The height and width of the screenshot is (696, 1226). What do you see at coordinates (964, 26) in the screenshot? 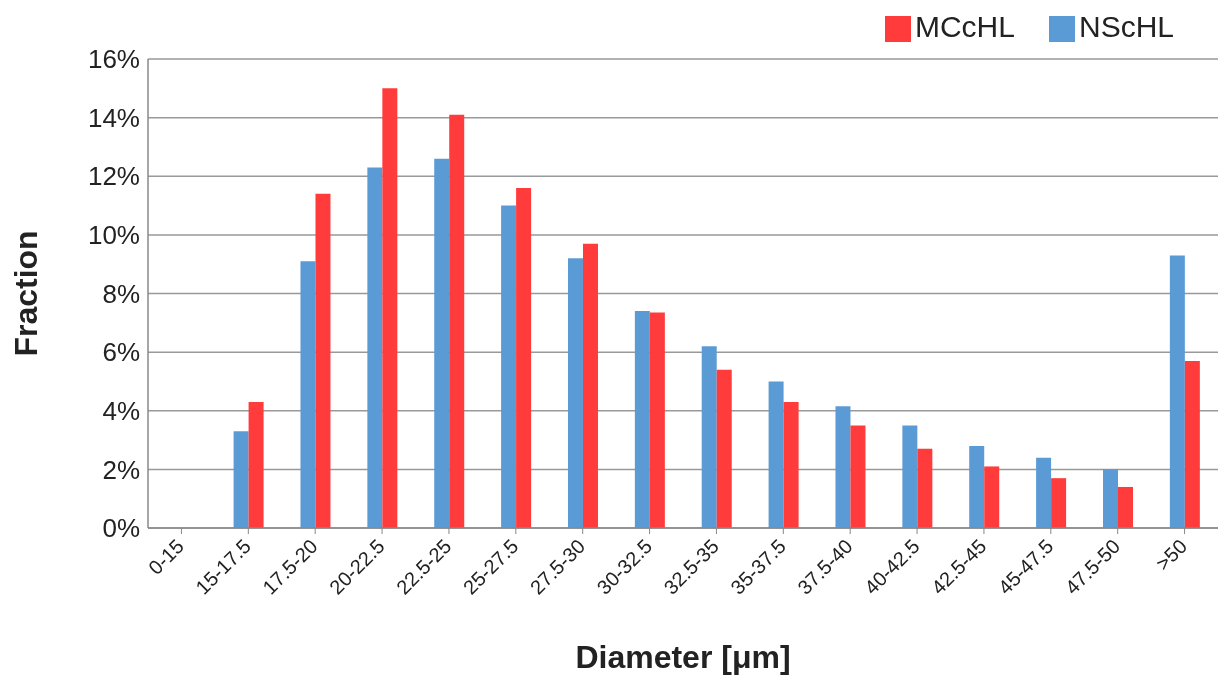
I see `legend-label: MCcHL` at bounding box center [964, 26].